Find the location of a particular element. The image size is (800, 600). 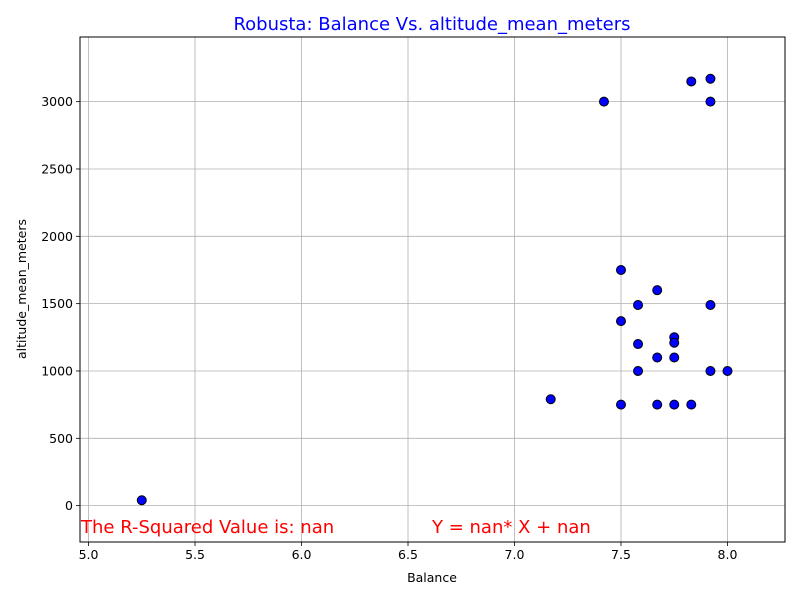

x-axis-label: Balance is located at coordinates (432, 577).